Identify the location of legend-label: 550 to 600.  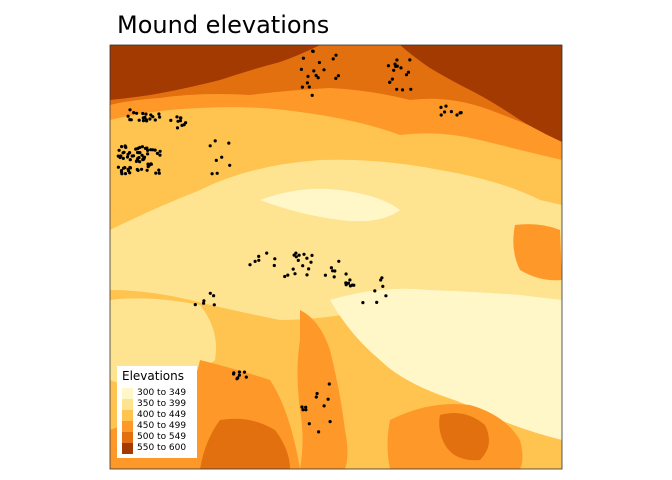
(162, 448).